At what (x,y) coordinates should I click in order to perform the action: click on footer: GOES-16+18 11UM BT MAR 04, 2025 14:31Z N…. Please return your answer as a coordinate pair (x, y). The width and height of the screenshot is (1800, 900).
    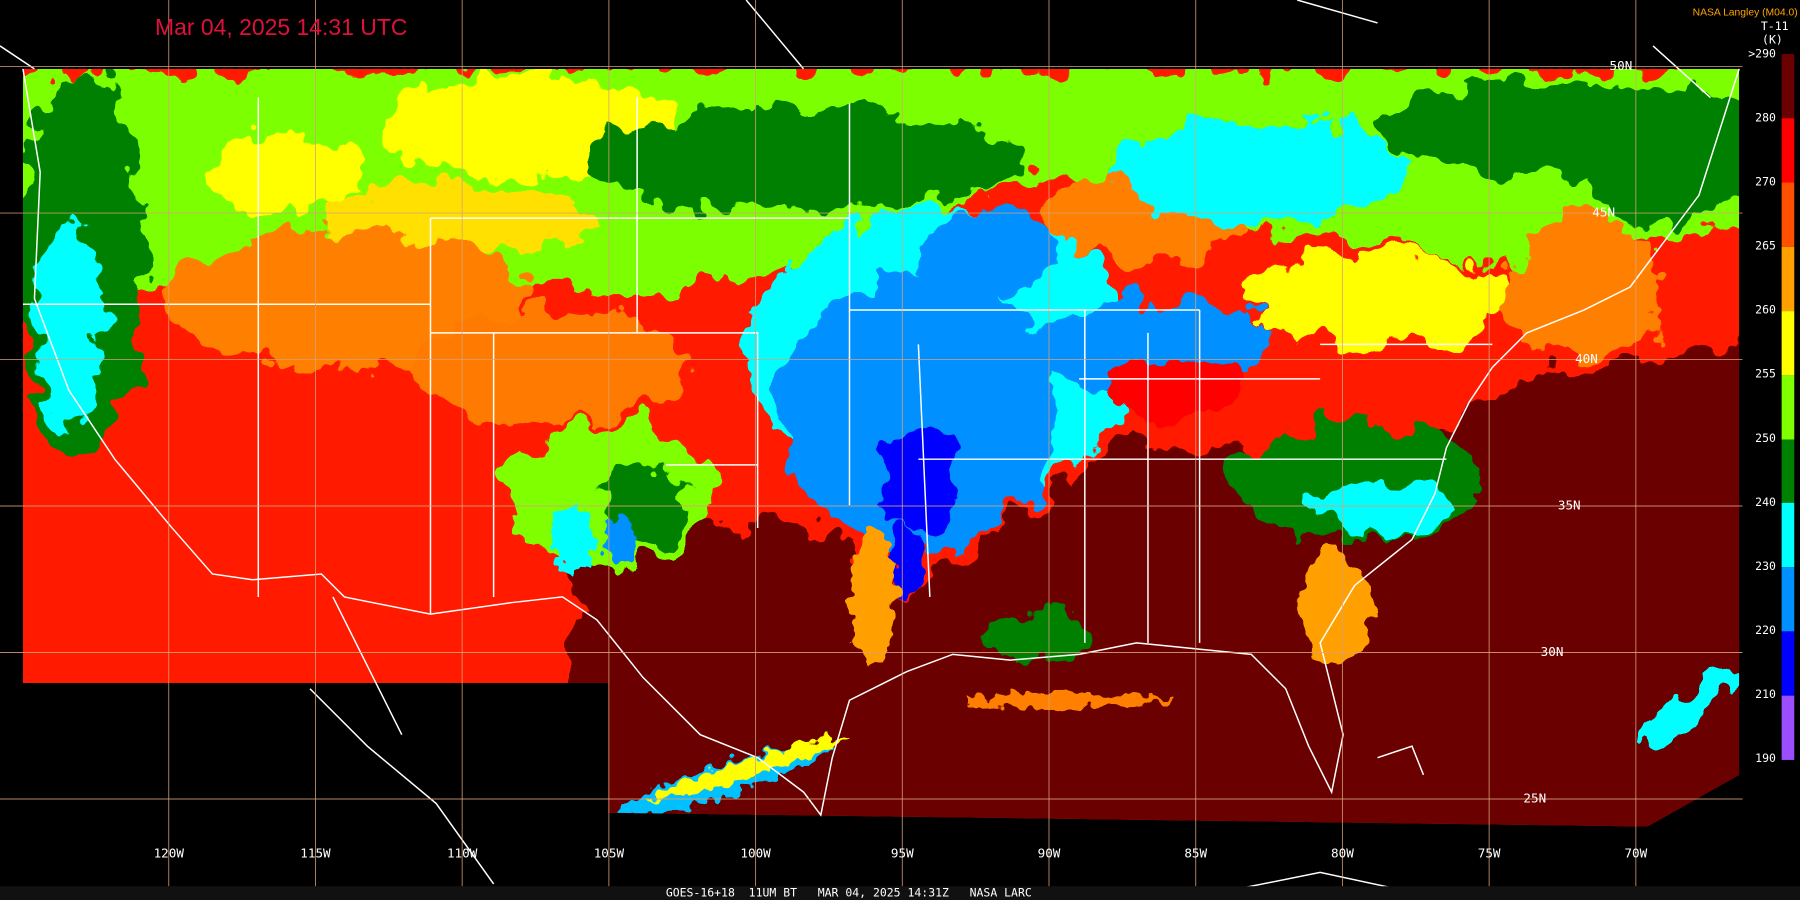
    Looking at the image, I should click on (849, 893).